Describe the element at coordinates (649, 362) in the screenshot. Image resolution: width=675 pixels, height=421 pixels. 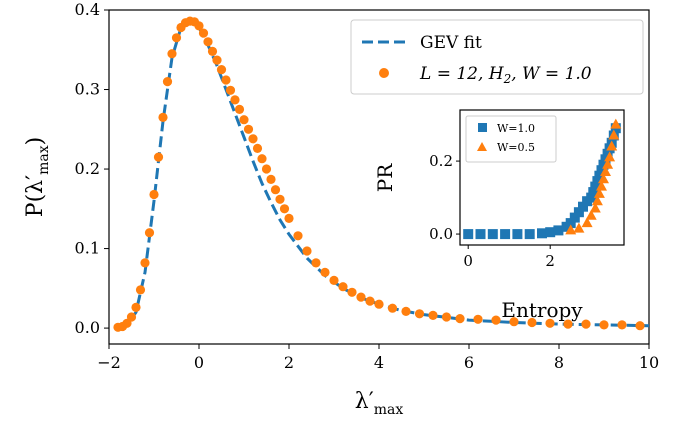
I see `main-x-tick-label: 10` at that location.